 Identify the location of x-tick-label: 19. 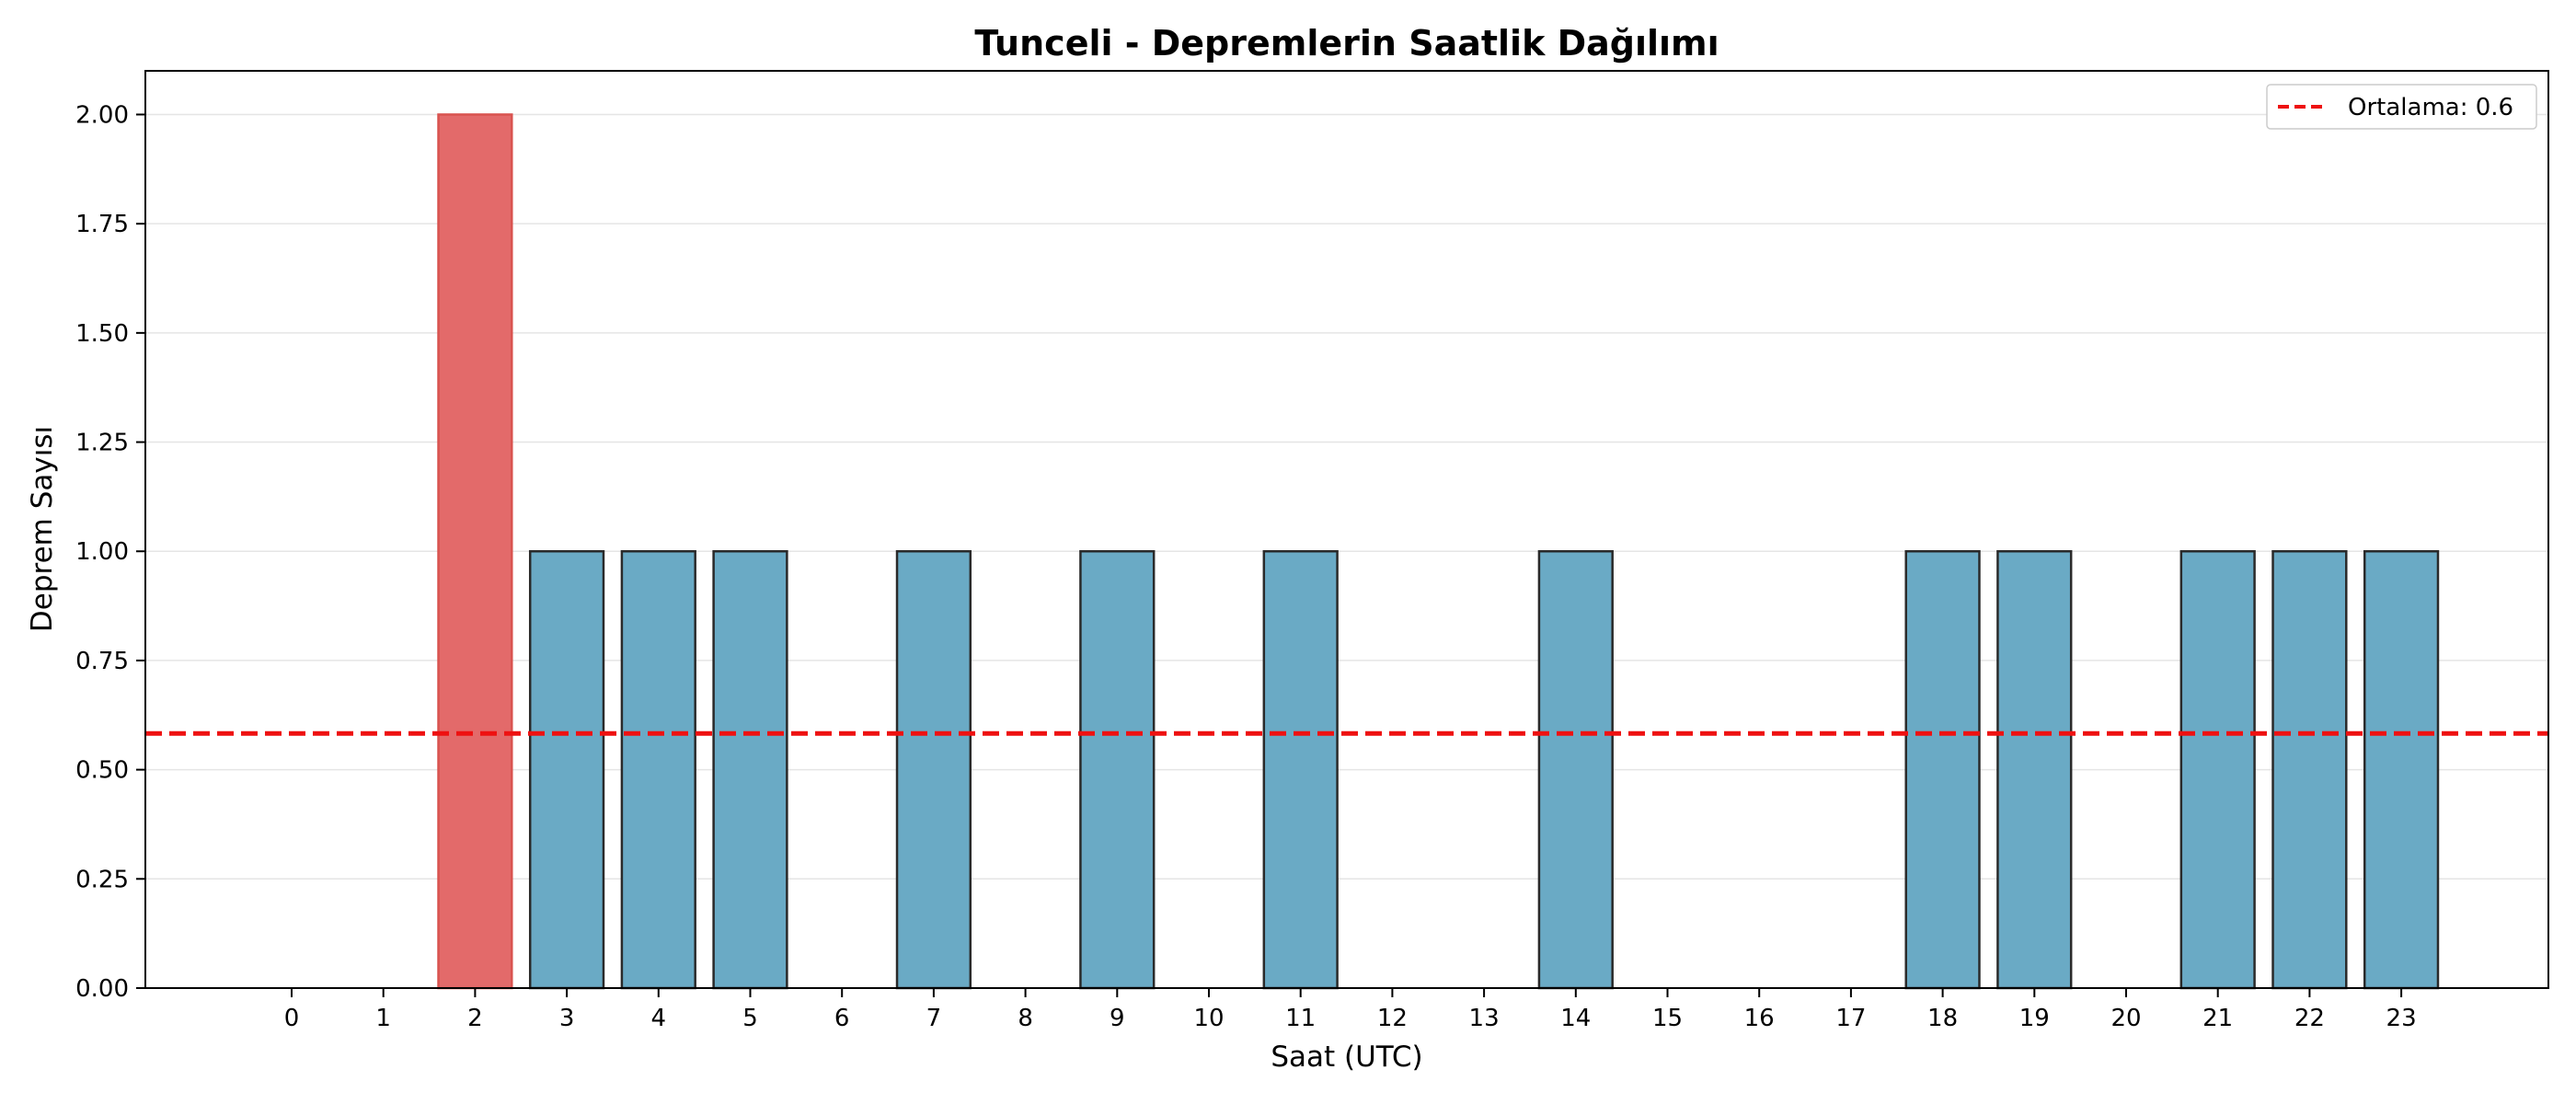
(2034, 1018).